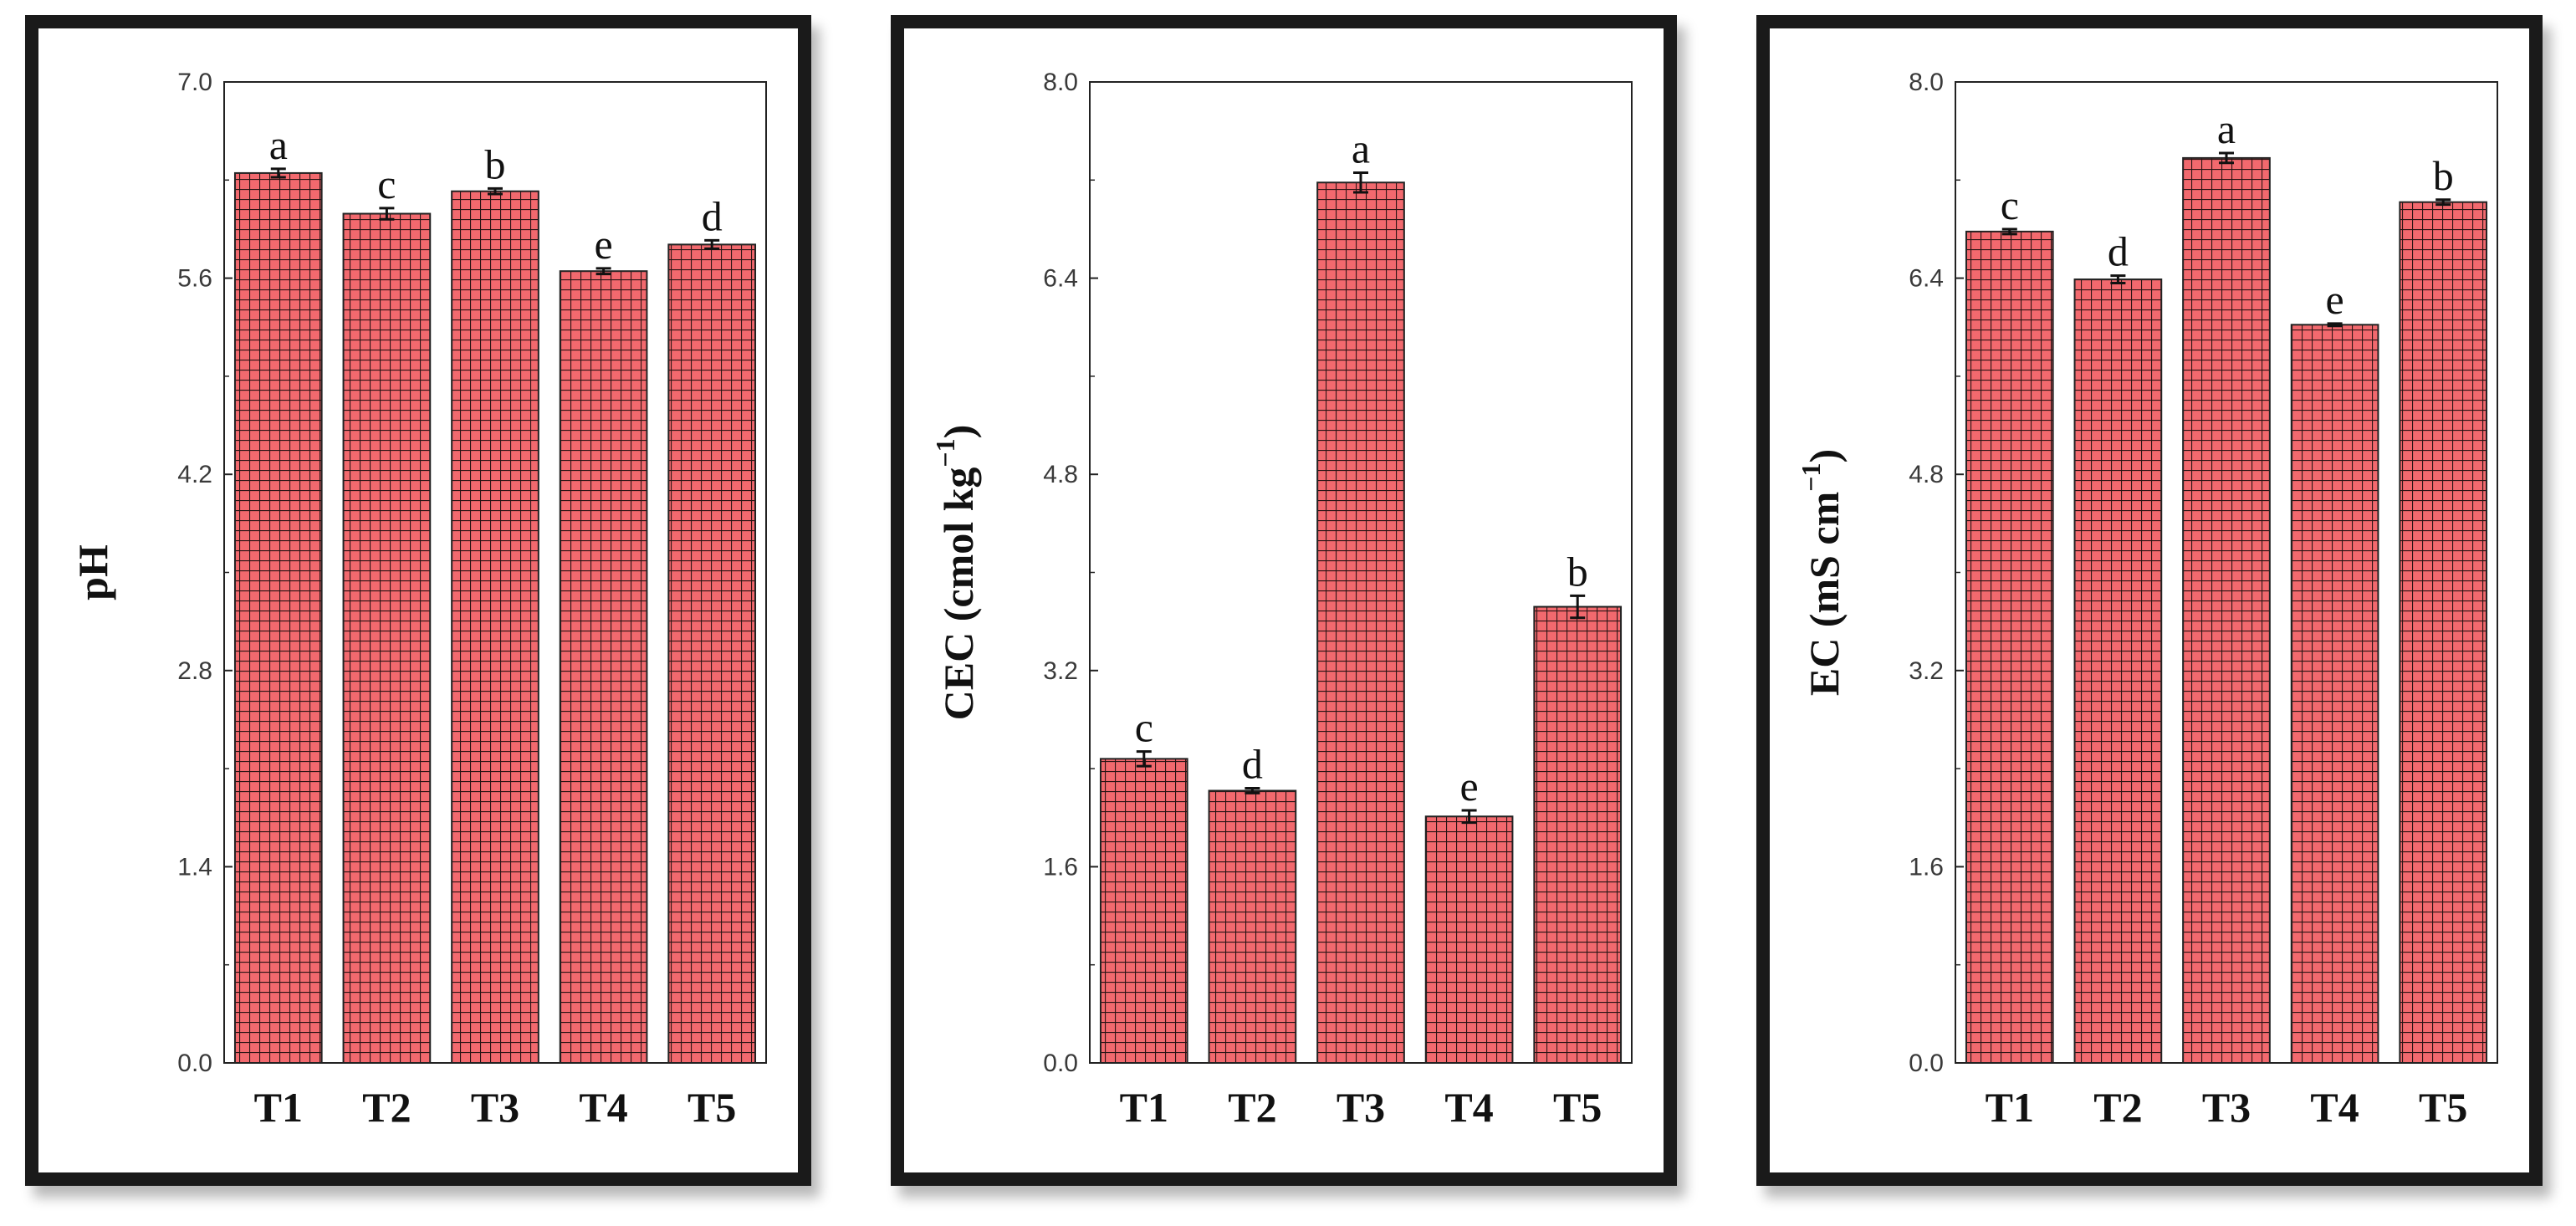 The height and width of the screenshot is (1226, 2576). What do you see at coordinates (194, 279) in the screenshot?
I see `y-tick-label: 5.6` at bounding box center [194, 279].